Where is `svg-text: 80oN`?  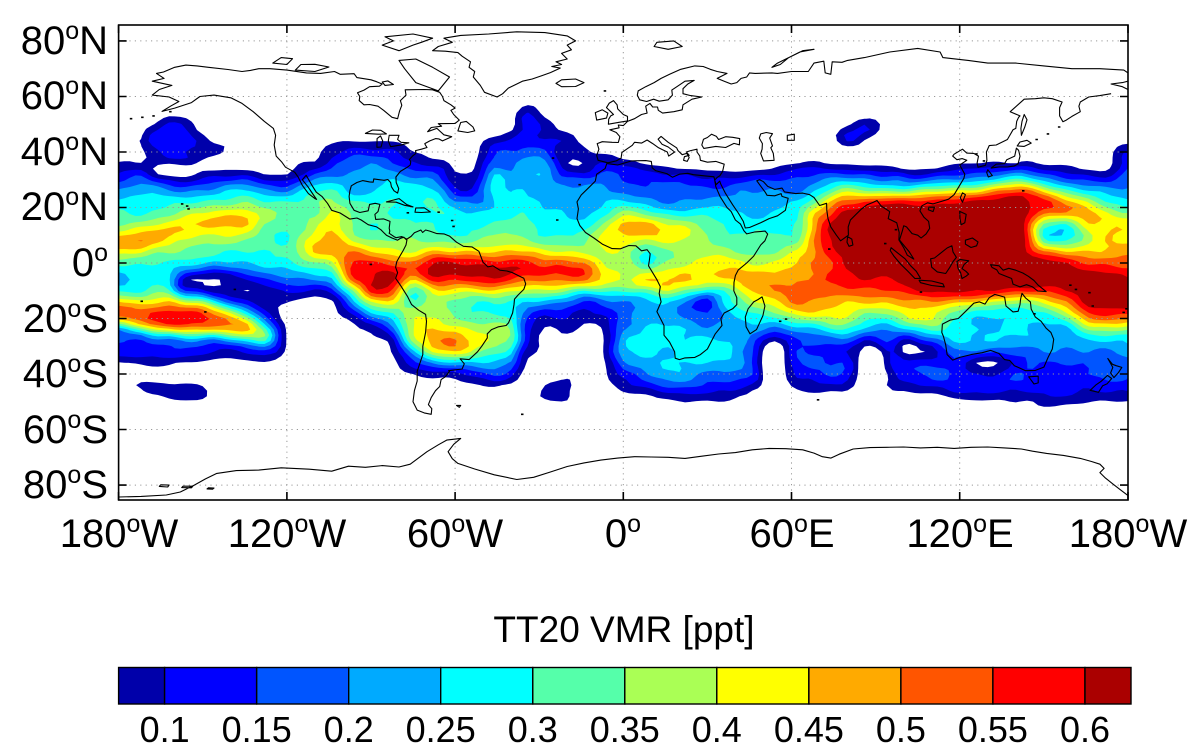 svg-text: 80oN is located at coordinates (64, 40).